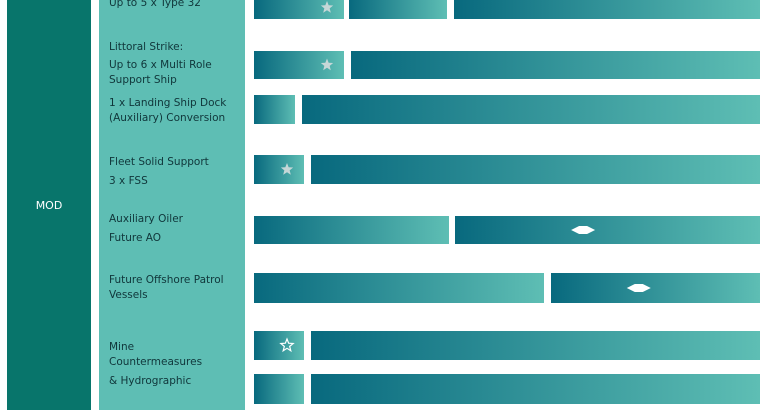 This screenshot has height=410, width=770. What do you see at coordinates (150, 381) in the screenshot?
I see `programme-label-line: & Hydrographic` at bounding box center [150, 381].